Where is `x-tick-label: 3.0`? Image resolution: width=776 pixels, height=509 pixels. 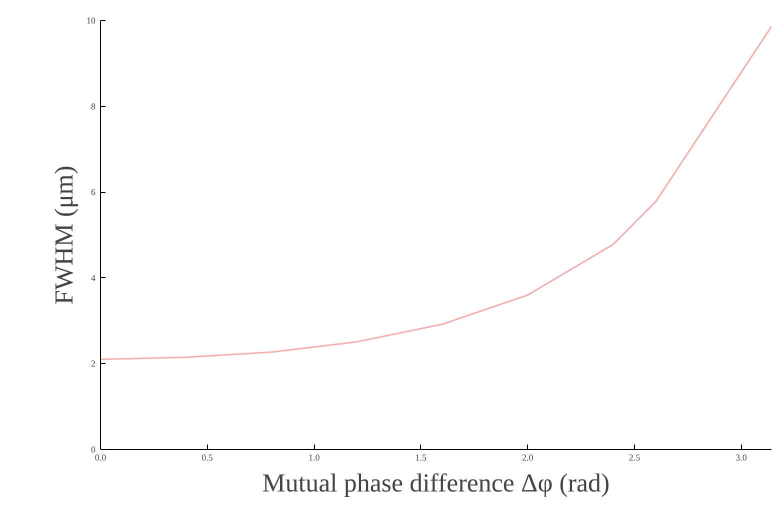 x-tick-label: 3.0 is located at coordinates (742, 457).